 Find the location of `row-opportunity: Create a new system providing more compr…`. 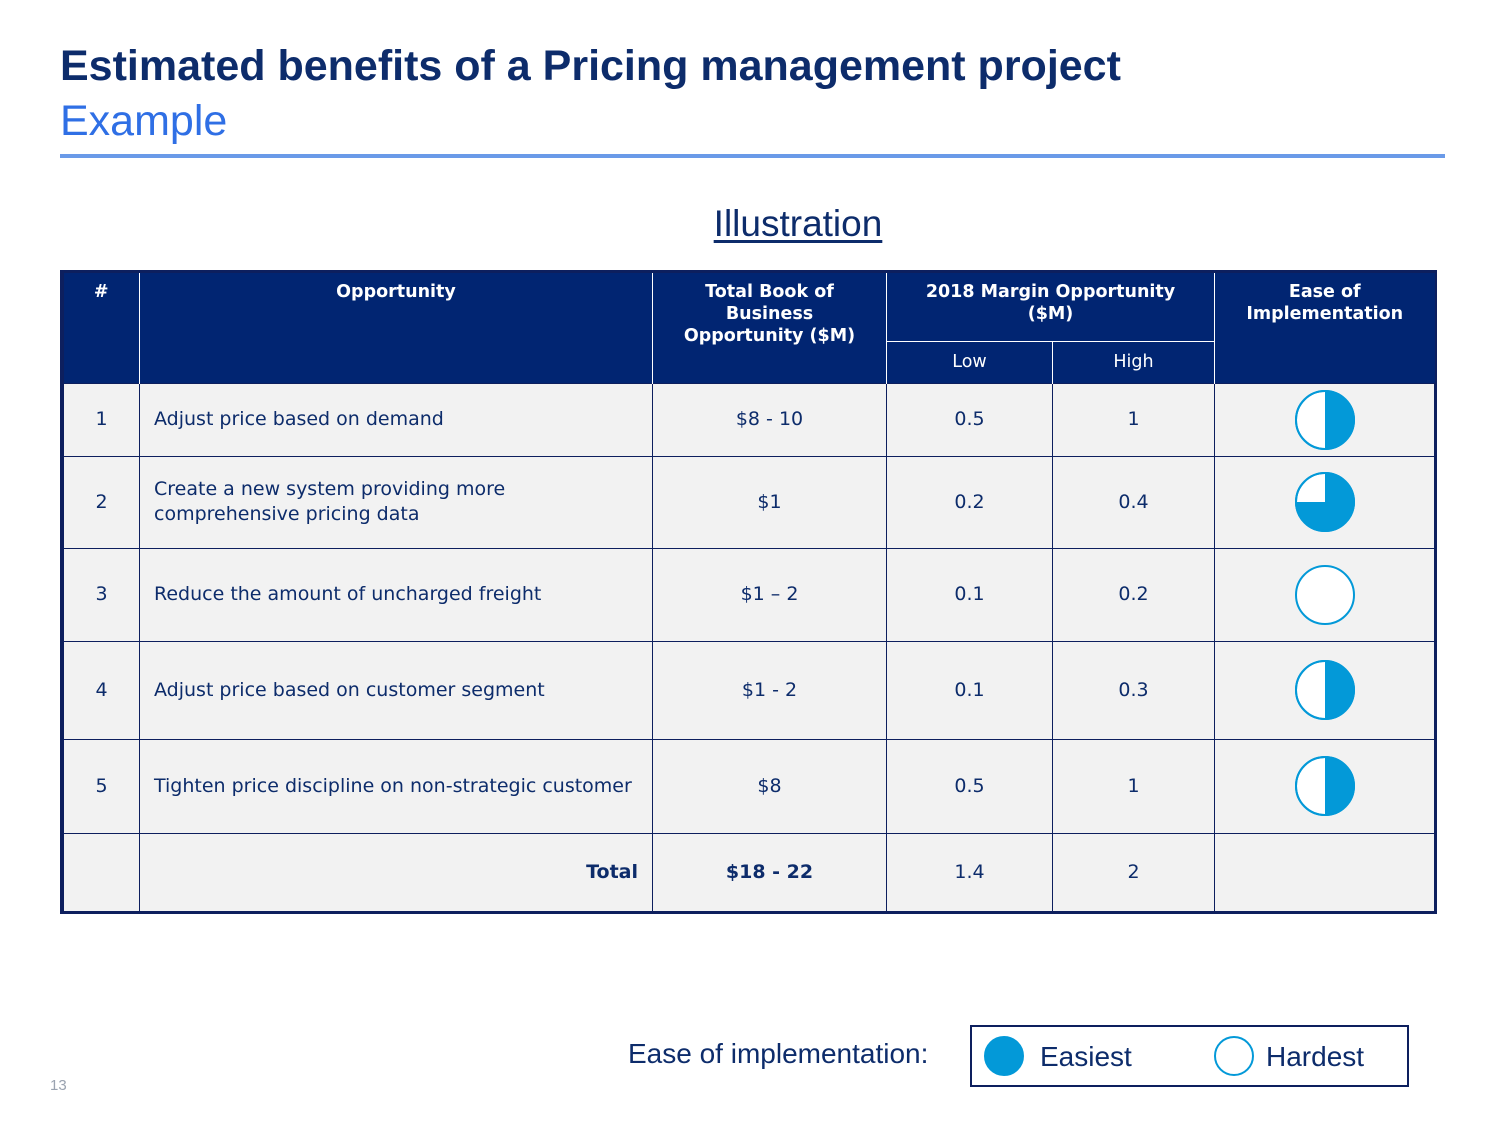

row-opportunity: Create a new system providing more compr… is located at coordinates (396, 502).